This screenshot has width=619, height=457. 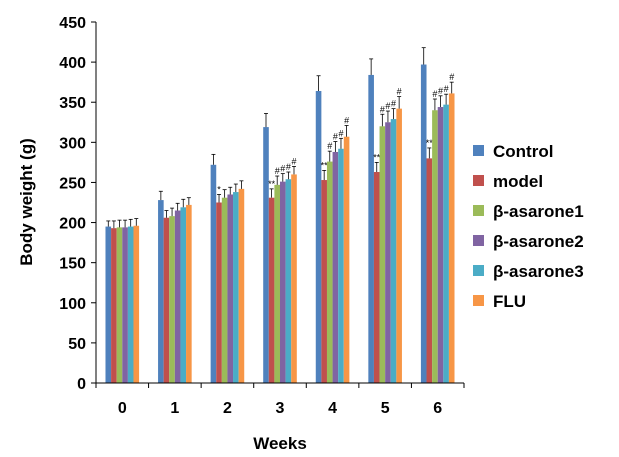 I want to click on y-tick-label: 400, so click(x=72, y=63).